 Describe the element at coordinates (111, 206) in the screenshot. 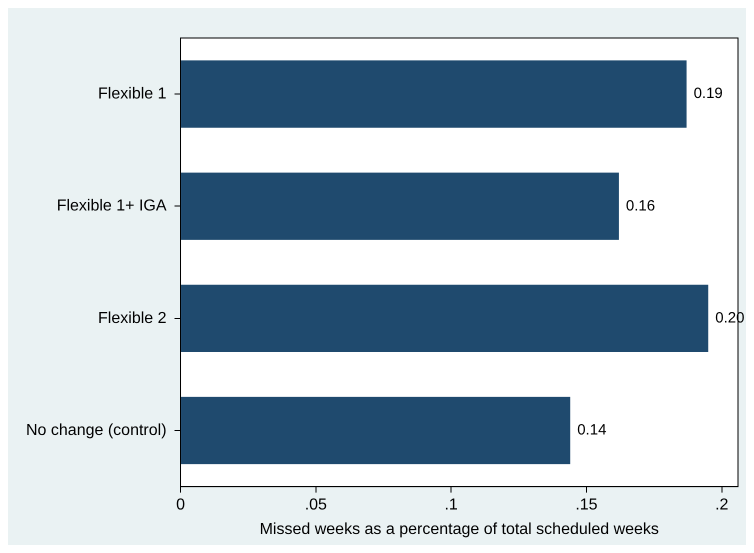

I see `y-tick-label: Flexible 1+ IGA` at that location.